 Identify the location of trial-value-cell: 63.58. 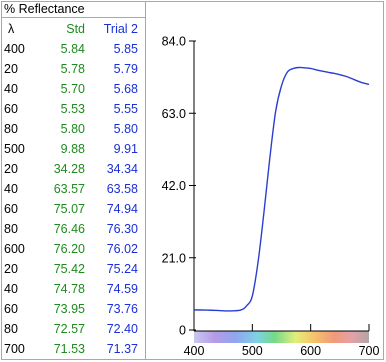
(122, 189).